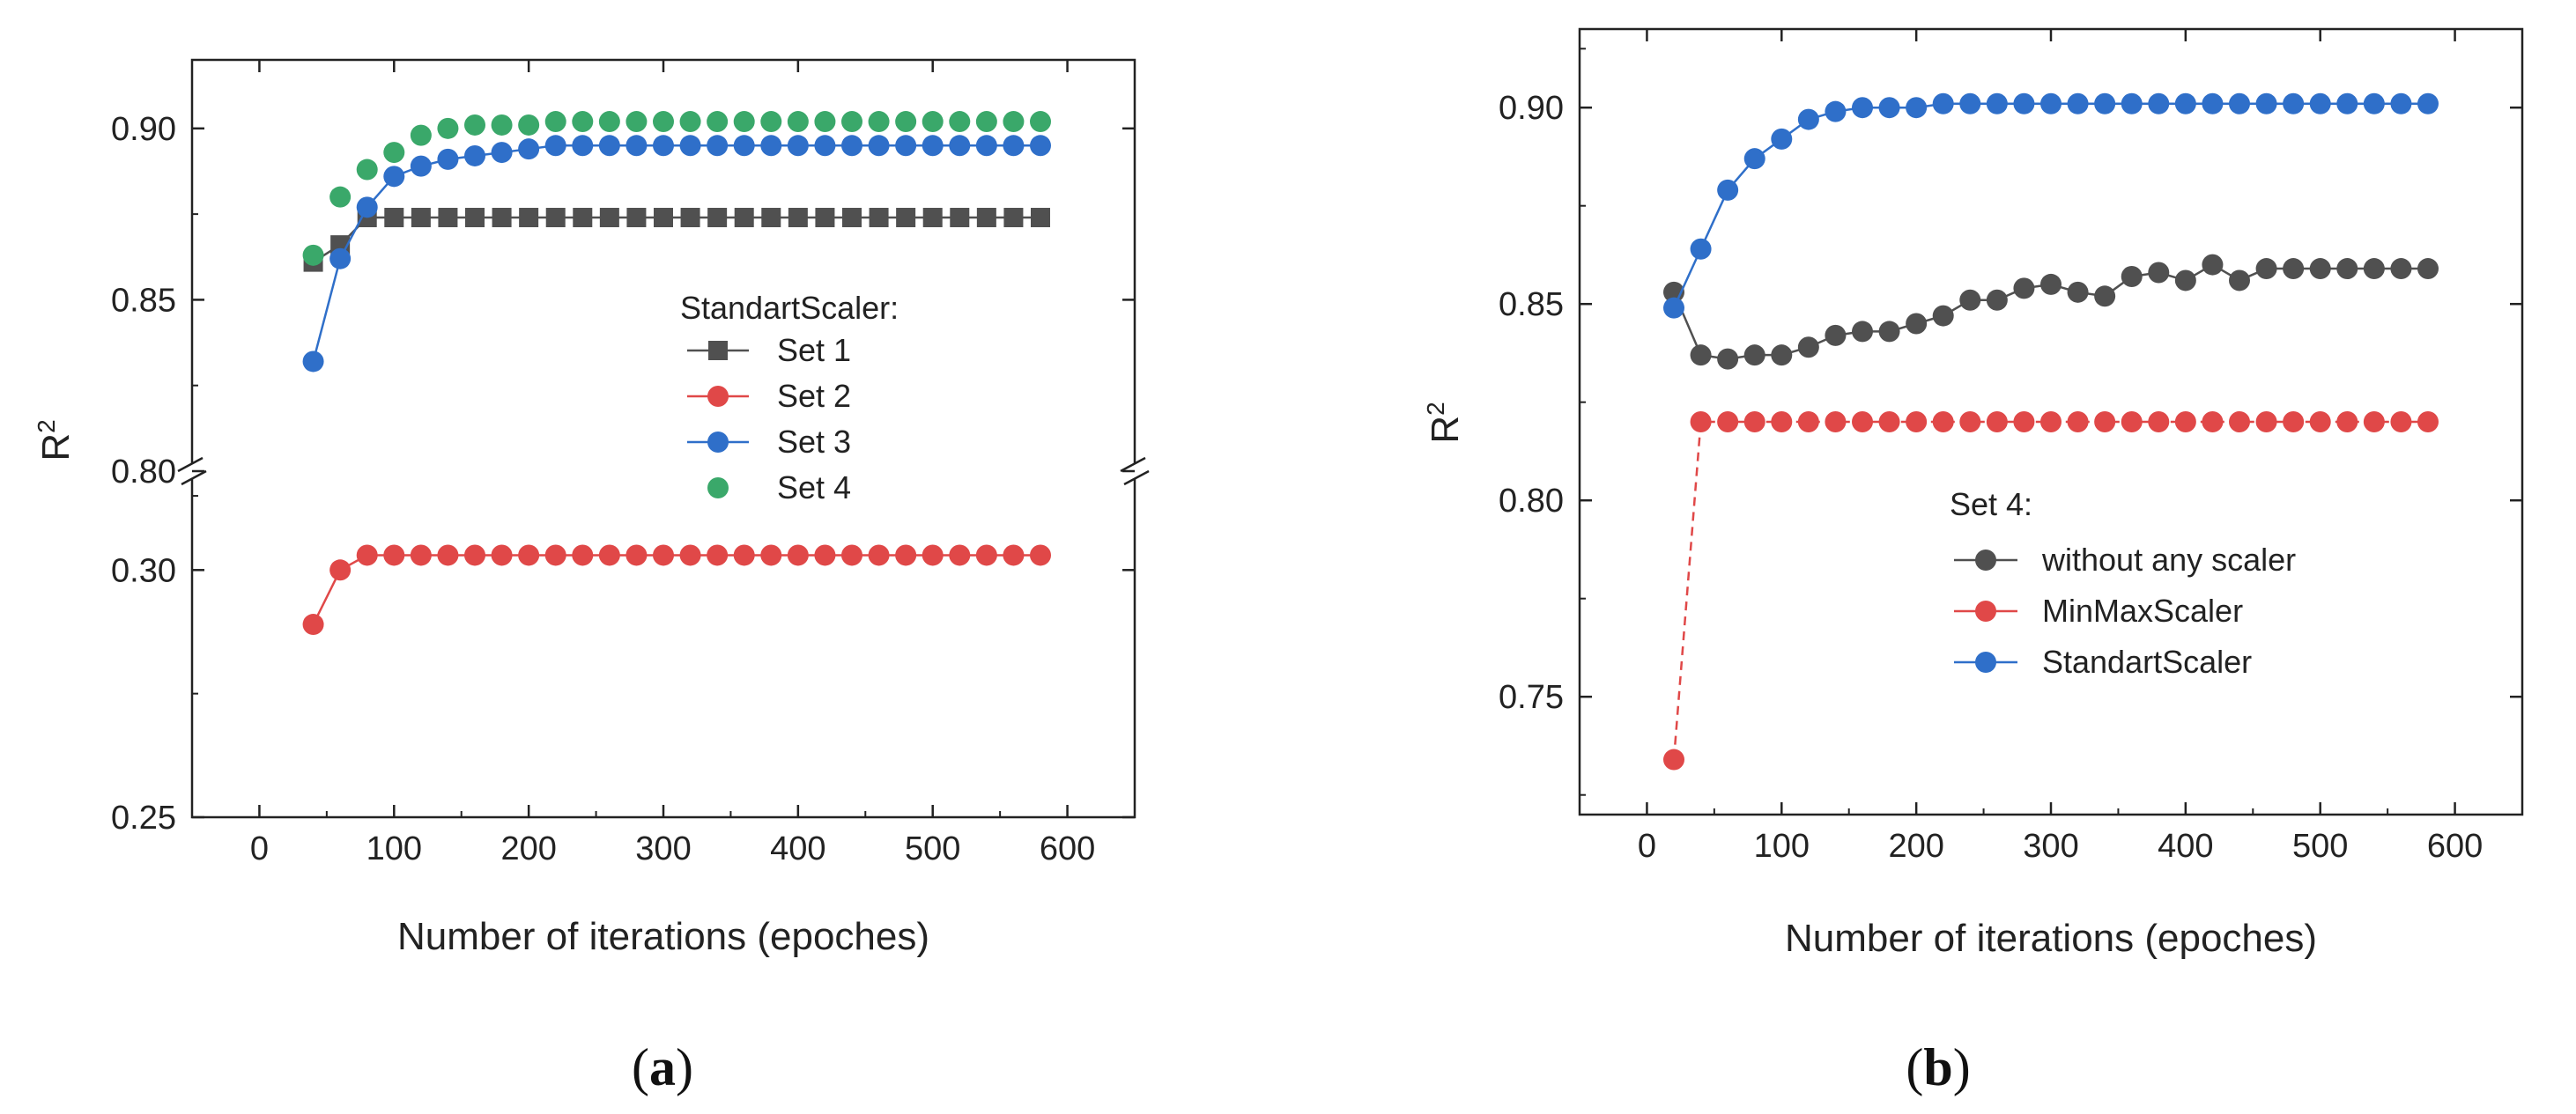 This screenshot has width=2576, height=1114. Describe the element at coordinates (144, 129) in the screenshot. I see `y-tick-label: 0.90` at that location.